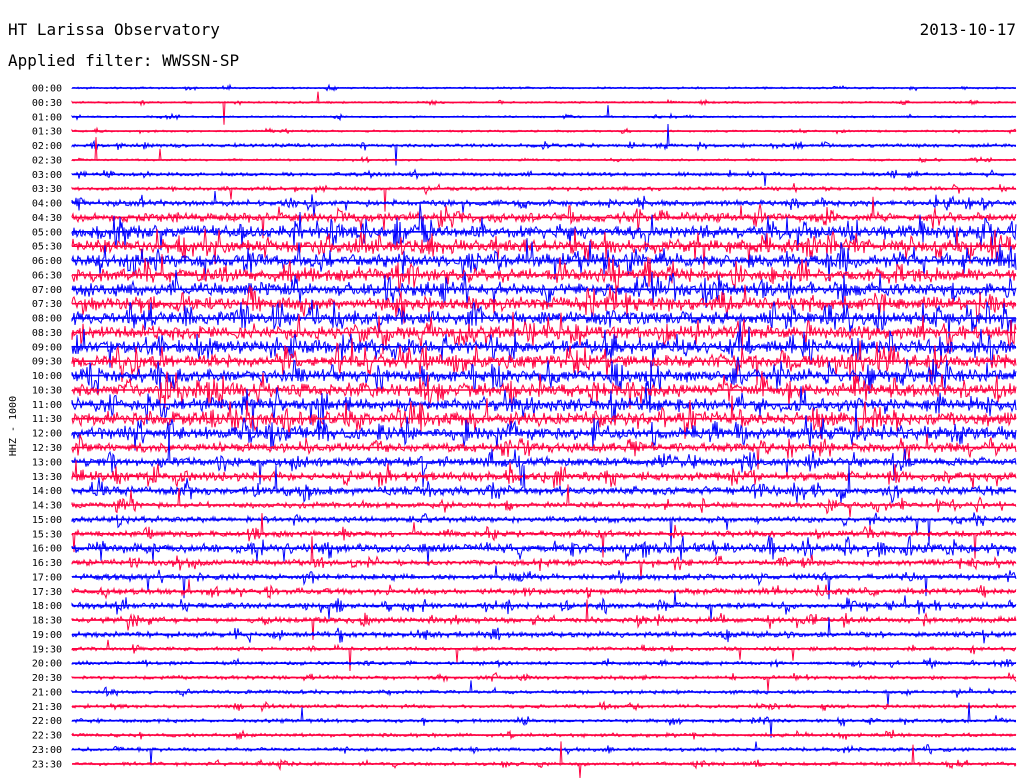 The height and width of the screenshot is (780, 1024). What do you see at coordinates (47, 649) in the screenshot?
I see `row-label: 19:30` at bounding box center [47, 649].